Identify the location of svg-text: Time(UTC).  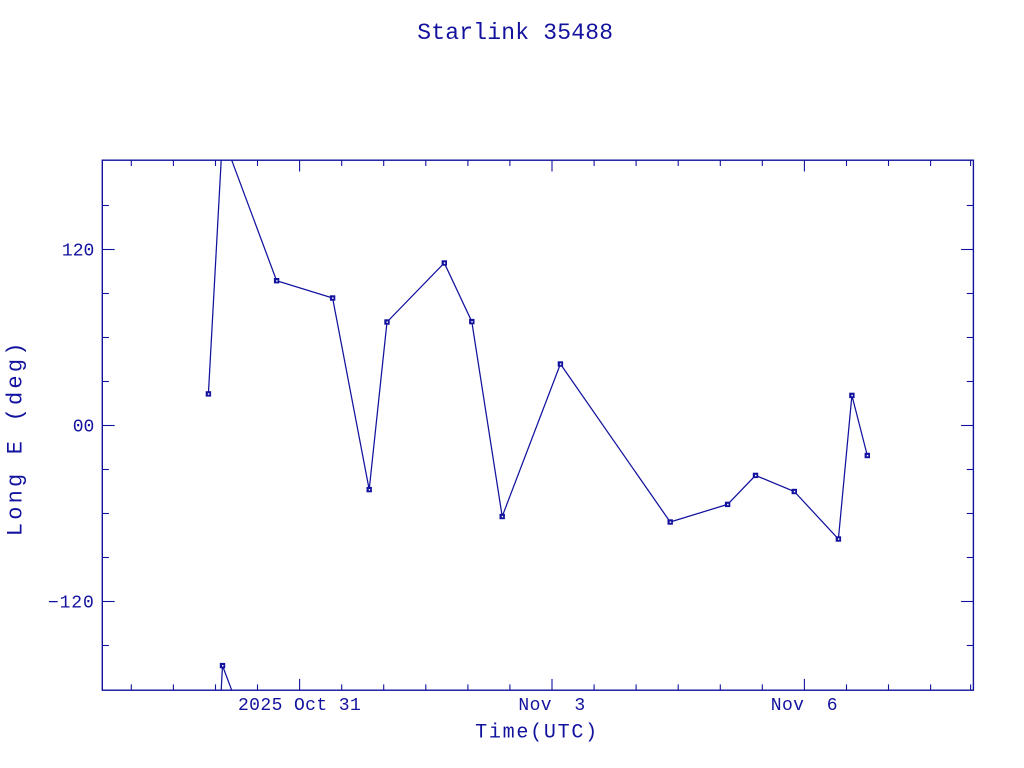
(537, 733).